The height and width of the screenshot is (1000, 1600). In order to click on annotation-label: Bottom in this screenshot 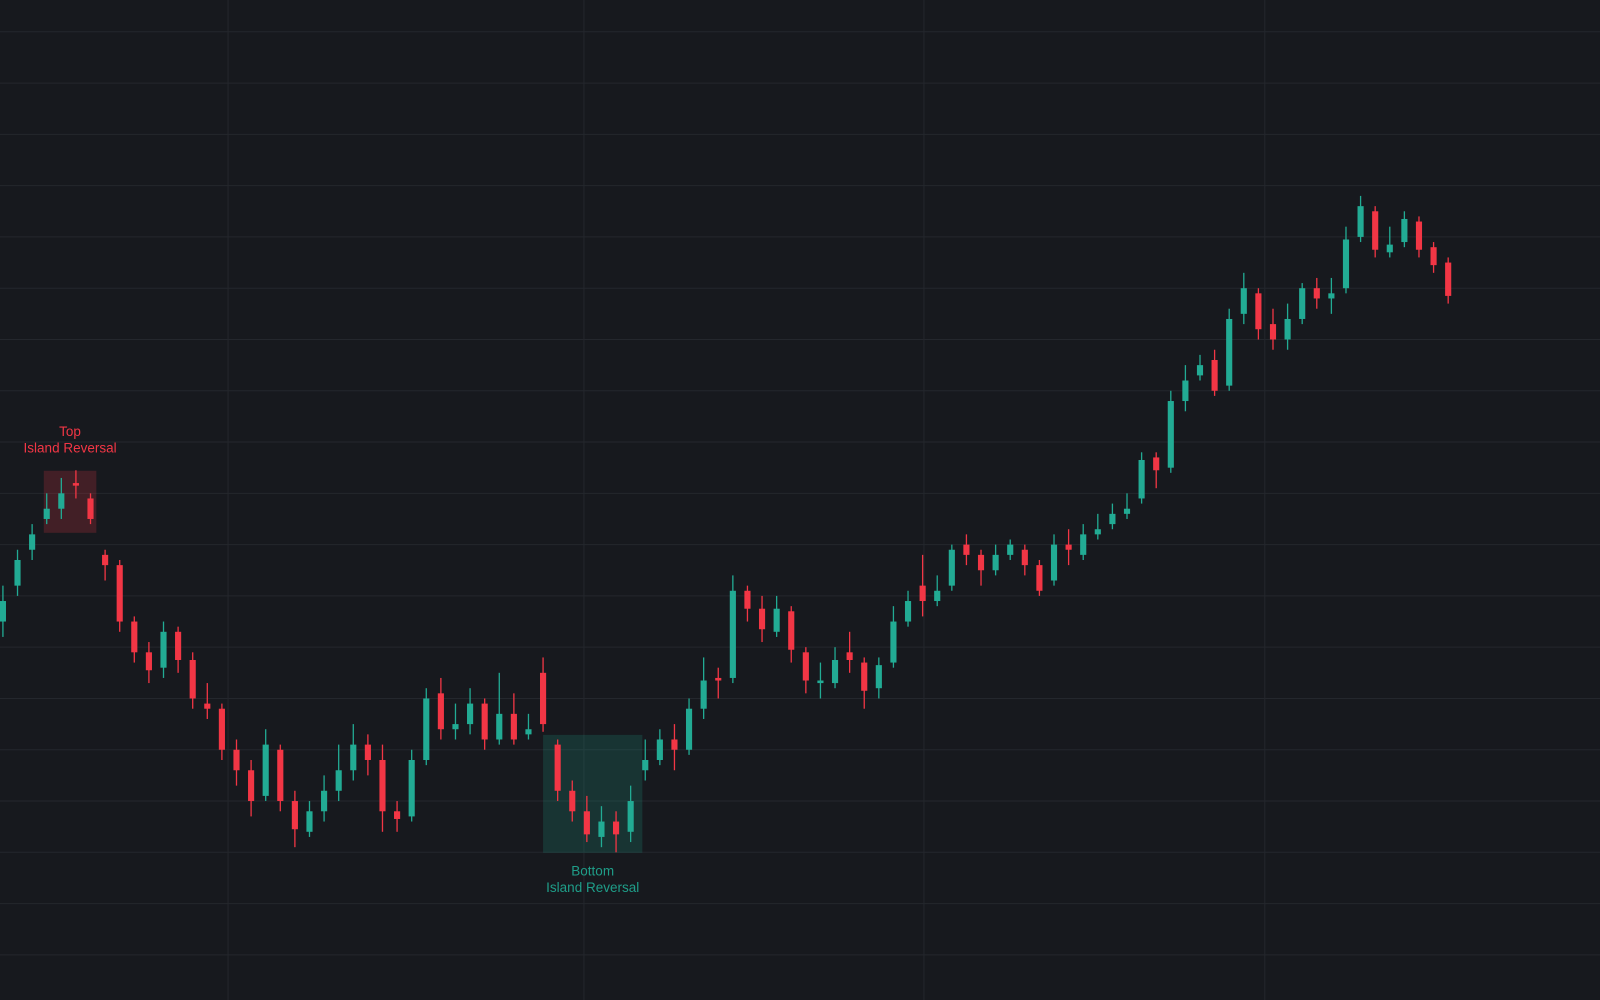, I will do `click(592, 870)`.